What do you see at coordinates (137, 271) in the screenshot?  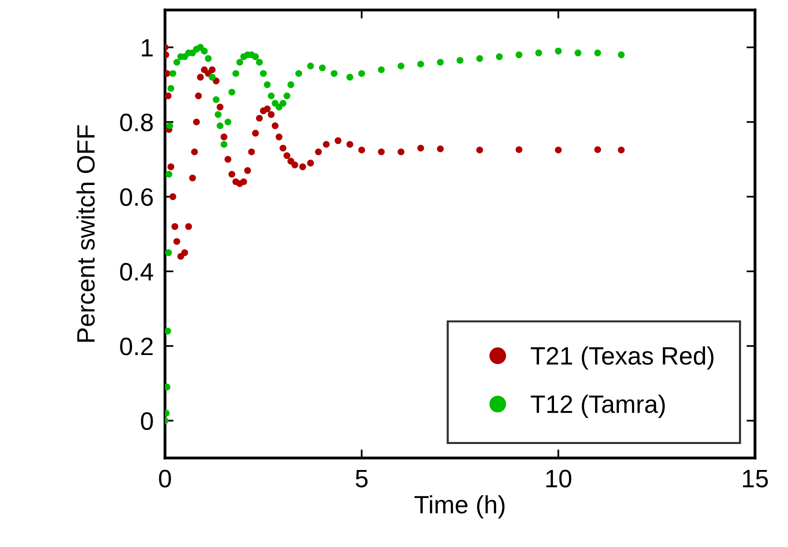 I see `y-tick-label: 0.4` at bounding box center [137, 271].